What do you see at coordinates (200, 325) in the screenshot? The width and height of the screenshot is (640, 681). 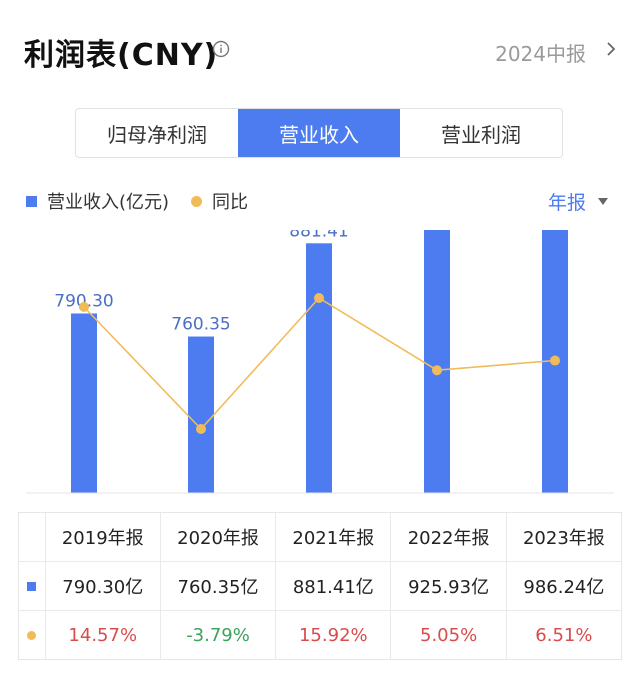 I see `bar-value-label: 760.35` at bounding box center [200, 325].